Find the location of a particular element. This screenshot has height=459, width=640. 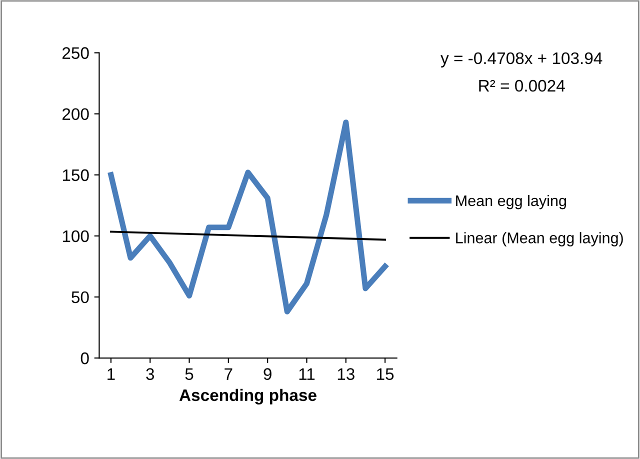

y-tick-label: 100 is located at coordinates (75, 236).